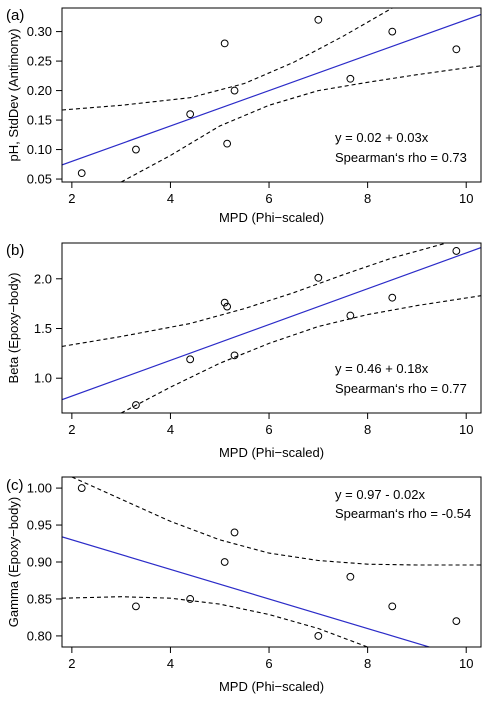 The image size is (500, 704). I want to click on regression-equation: y = 0.97 - 0.02x, so click(380, 494).